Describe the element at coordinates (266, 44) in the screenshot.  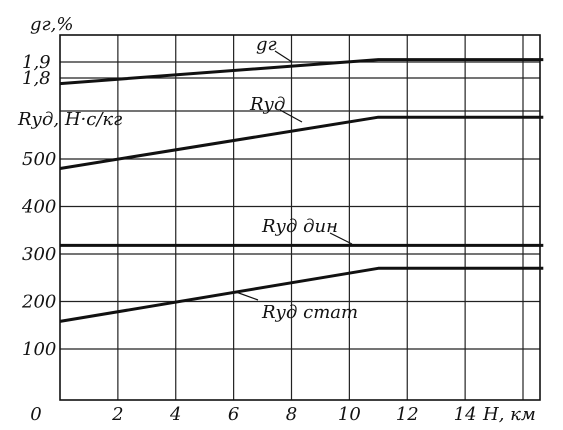
I see `series-label-1: gг` at that location.